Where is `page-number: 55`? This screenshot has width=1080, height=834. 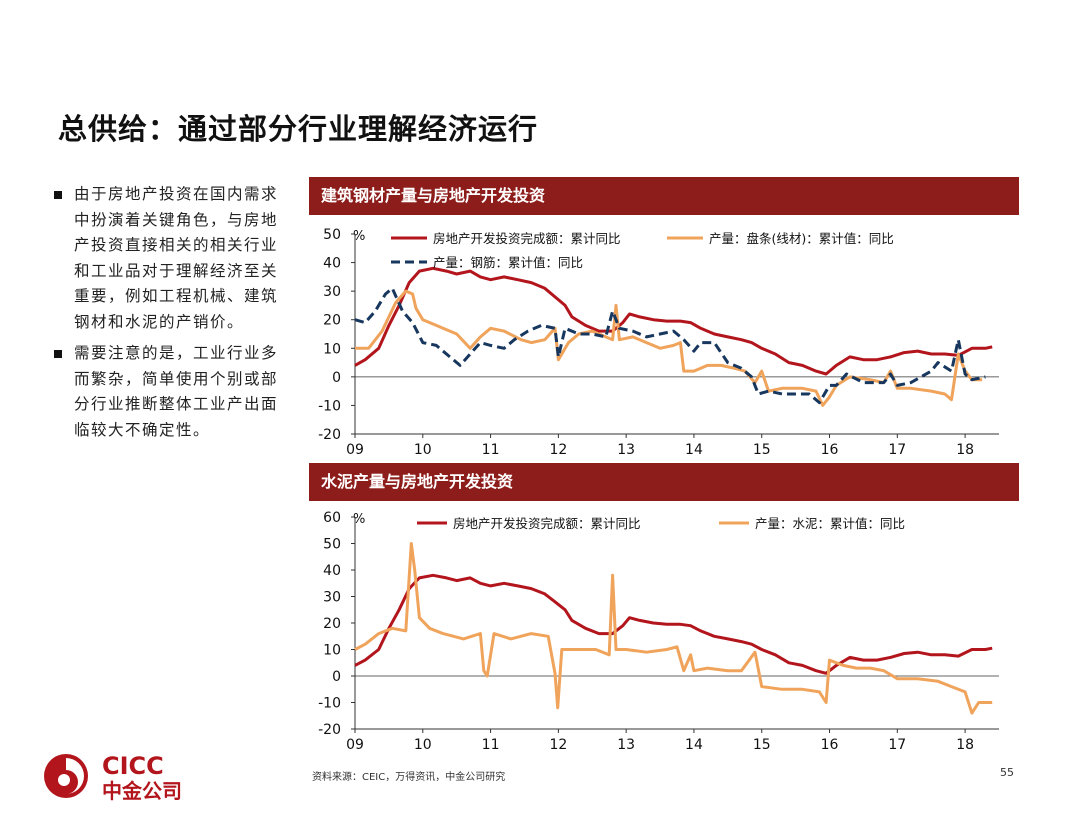 page-number: 55 is located at coordinates (1007, 772).